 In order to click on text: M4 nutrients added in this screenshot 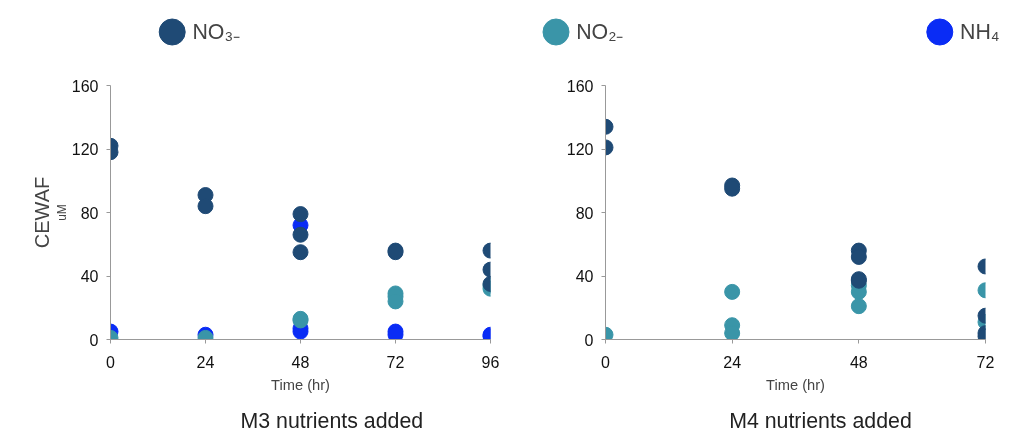, I will do `click(820, 420)`.